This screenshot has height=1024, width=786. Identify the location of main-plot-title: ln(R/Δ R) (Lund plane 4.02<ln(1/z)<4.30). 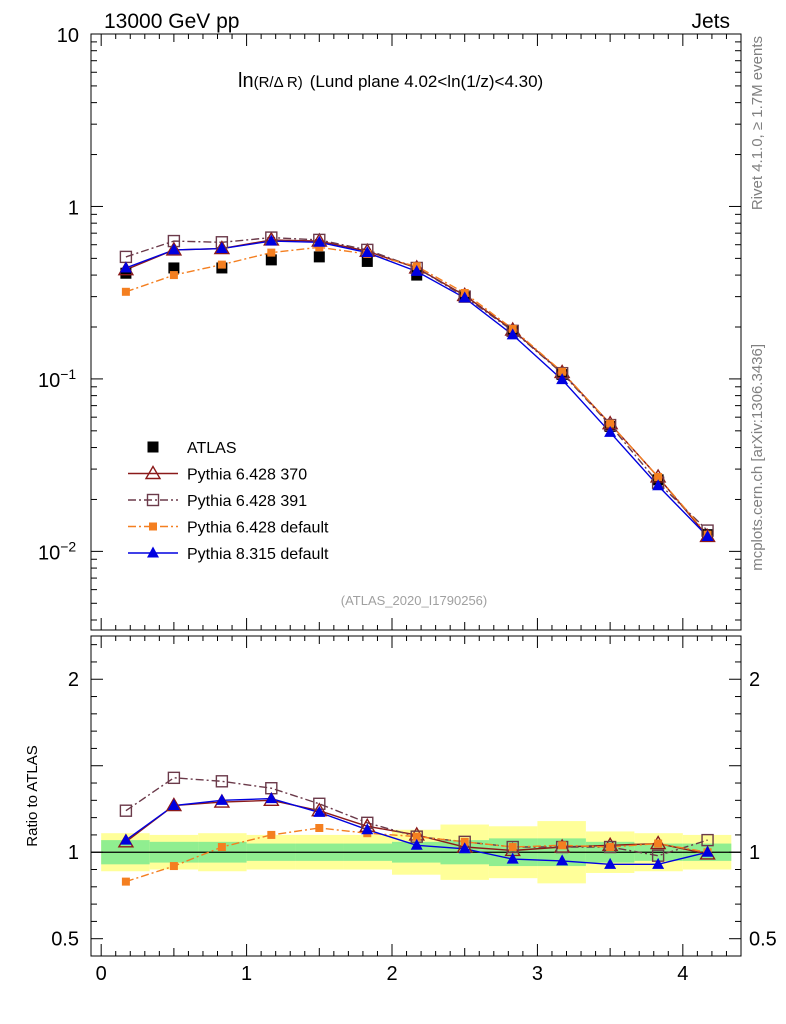
(390, 81).